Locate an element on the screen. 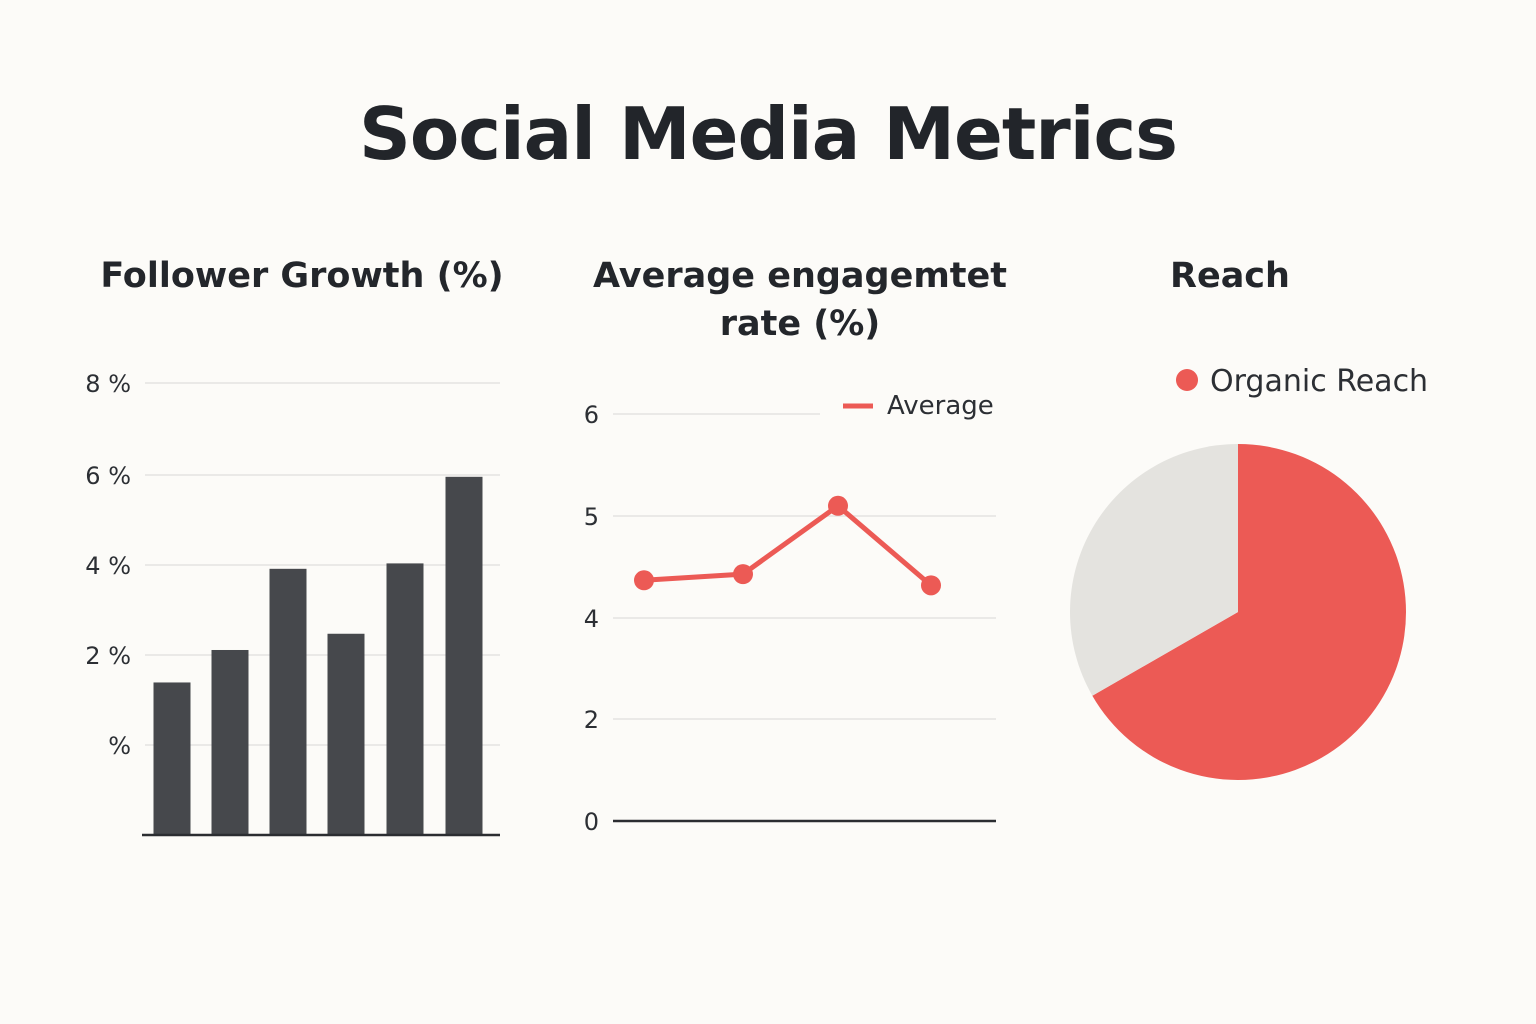 Image resolution: width=1536 pixels, height=1024 pixels. line-legend-label: Average is located at coordinates (940, 406).